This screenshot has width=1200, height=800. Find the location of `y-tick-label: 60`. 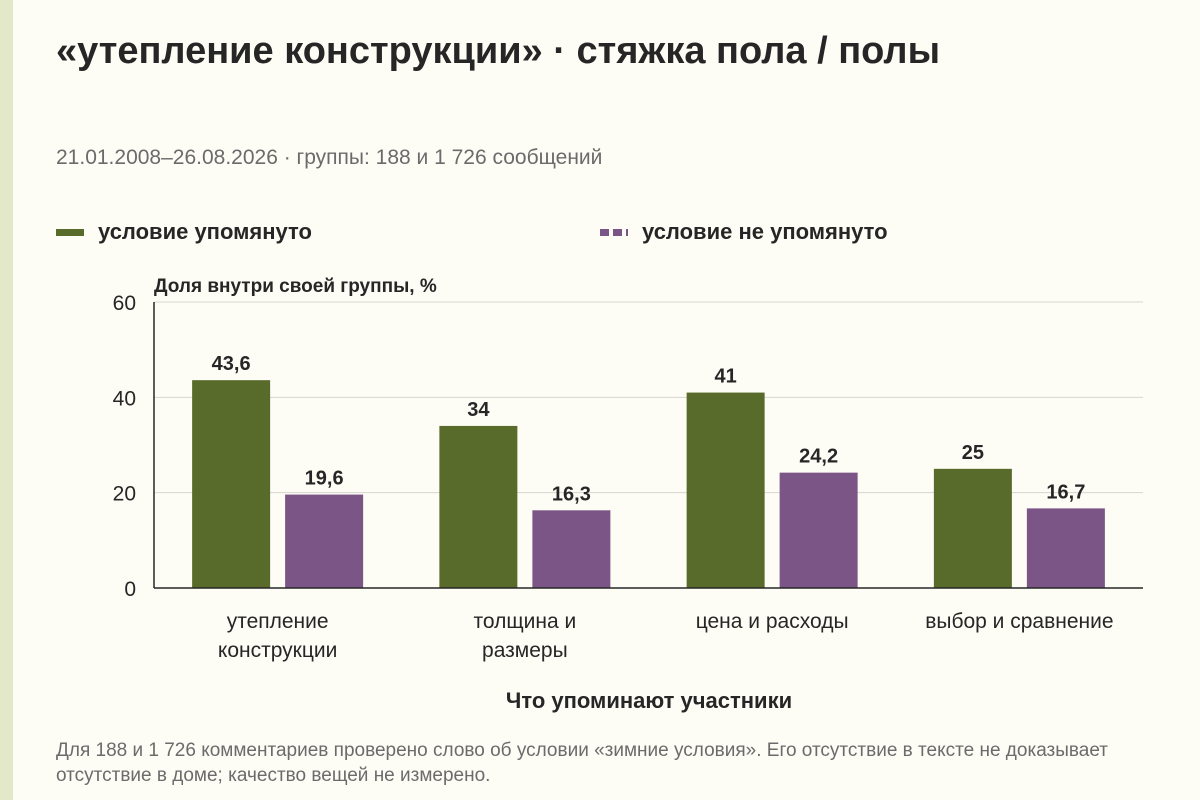

y-tick-label: 60 is located at coordinates (124, 303).